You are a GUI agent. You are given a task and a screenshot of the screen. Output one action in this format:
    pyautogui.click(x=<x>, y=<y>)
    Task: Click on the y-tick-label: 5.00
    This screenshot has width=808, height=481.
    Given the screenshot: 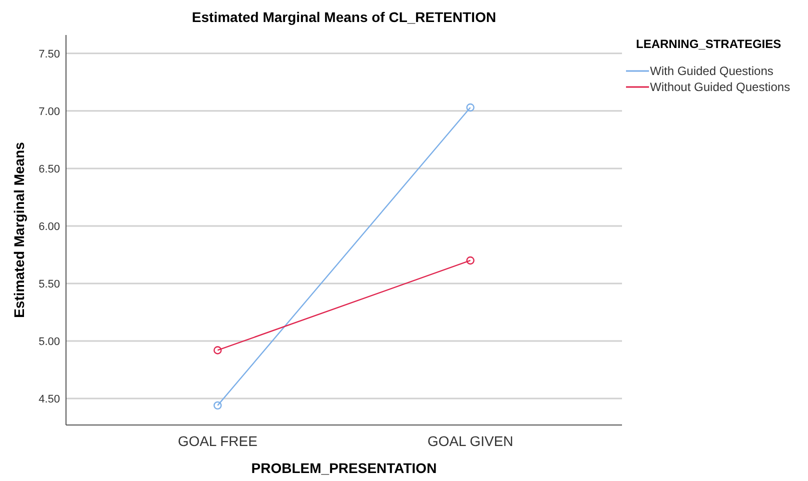 What is the action you would take?
    pyautogui.click(x=49, y=342)
    